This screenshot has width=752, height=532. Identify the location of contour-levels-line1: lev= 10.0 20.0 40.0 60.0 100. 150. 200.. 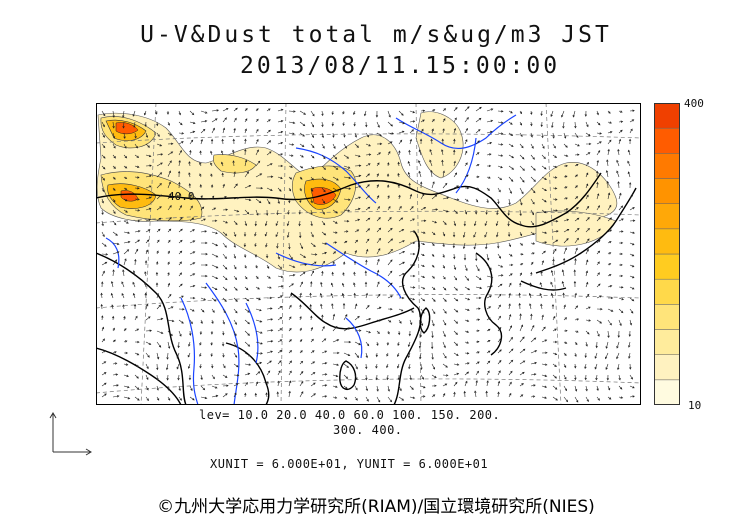
(350, 415).